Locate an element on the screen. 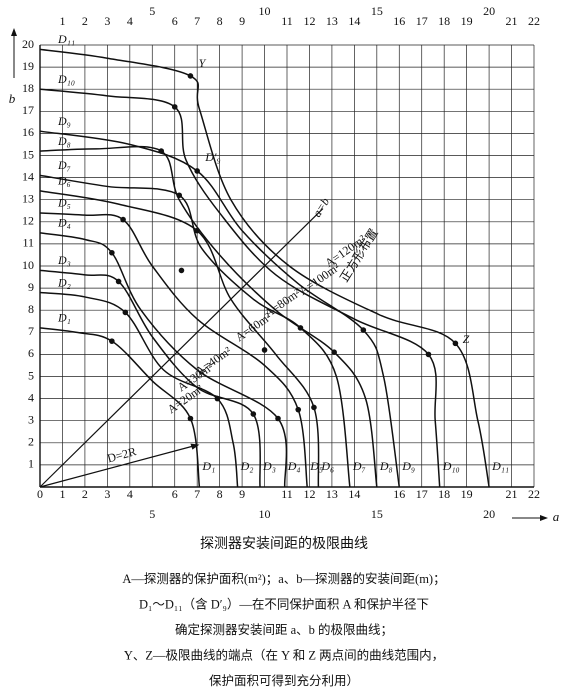  x-tick-label: 18 is located at coordinates (444, 494).